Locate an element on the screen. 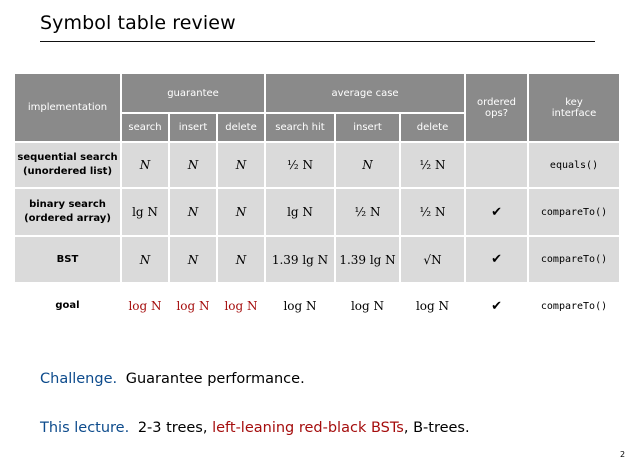 This screenshot has height=474, width=634. subheader-insert: insert is located at coordinates (192, 126).